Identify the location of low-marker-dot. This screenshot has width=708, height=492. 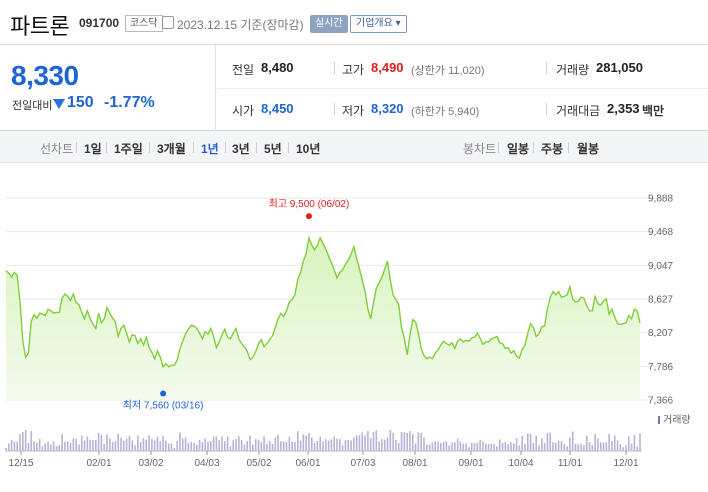
(163, 393).